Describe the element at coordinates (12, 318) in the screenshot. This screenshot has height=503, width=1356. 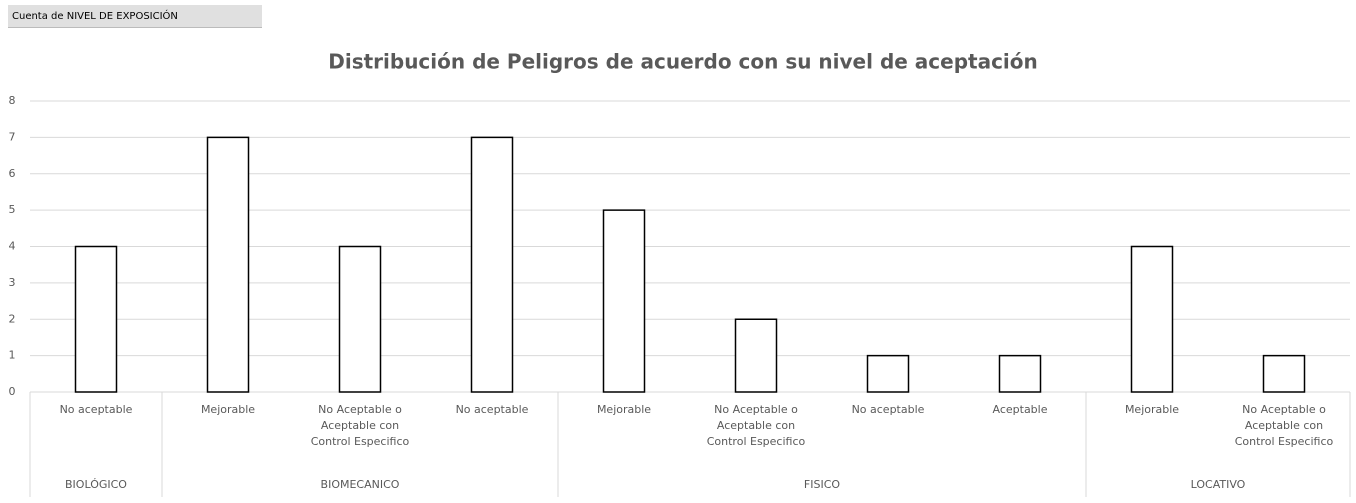
I see `y-tick-label: 2` at that location.